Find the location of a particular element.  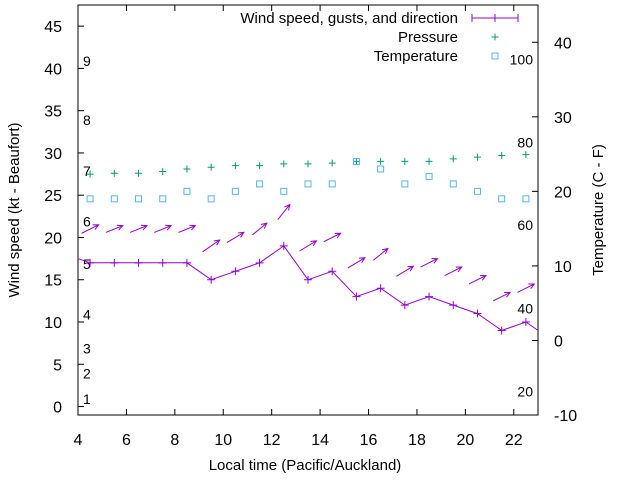

legend-label: Wind speed, gusts, and direction is located at coordinates (349, 18).